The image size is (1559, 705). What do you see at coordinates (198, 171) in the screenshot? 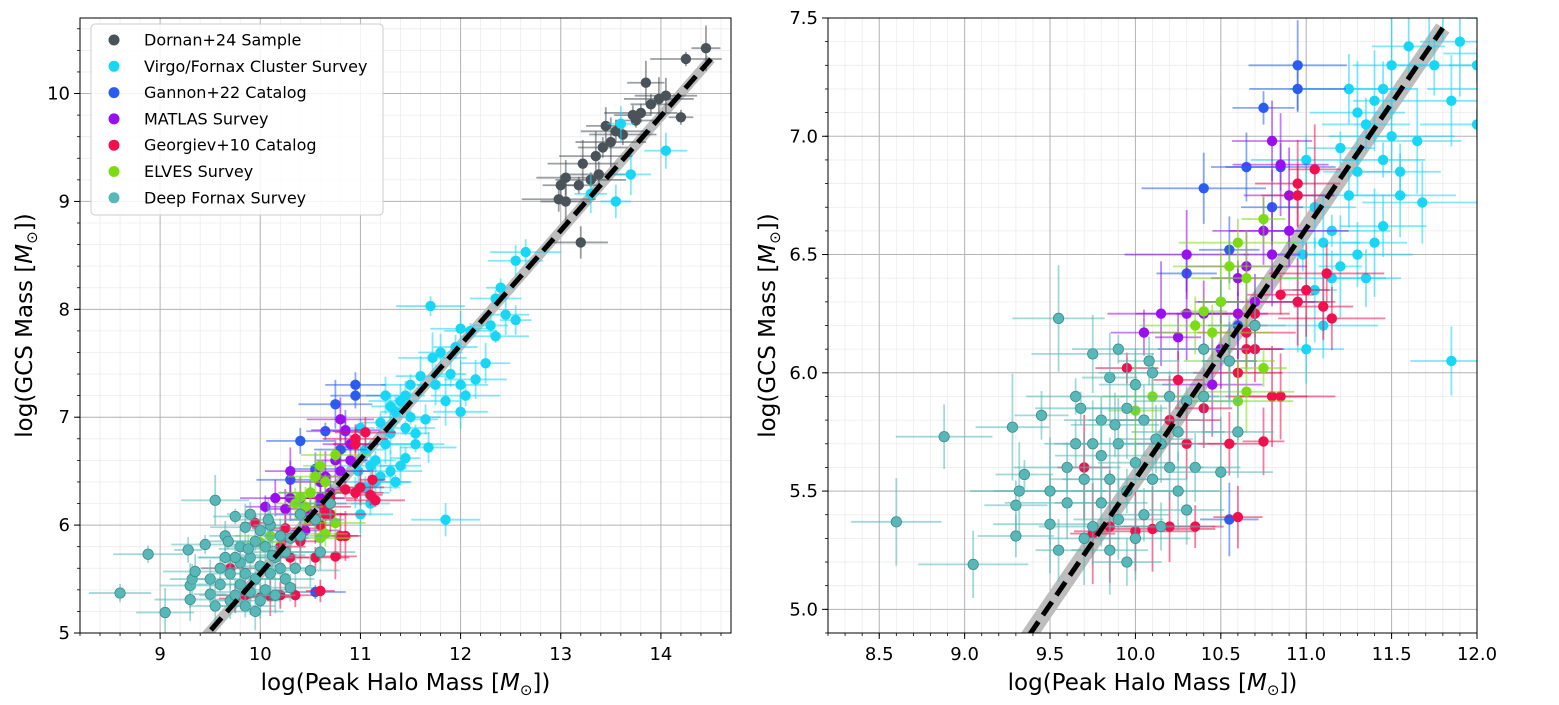
I see `legend-label: ELVES Survey` at bounding box center [198, 171].